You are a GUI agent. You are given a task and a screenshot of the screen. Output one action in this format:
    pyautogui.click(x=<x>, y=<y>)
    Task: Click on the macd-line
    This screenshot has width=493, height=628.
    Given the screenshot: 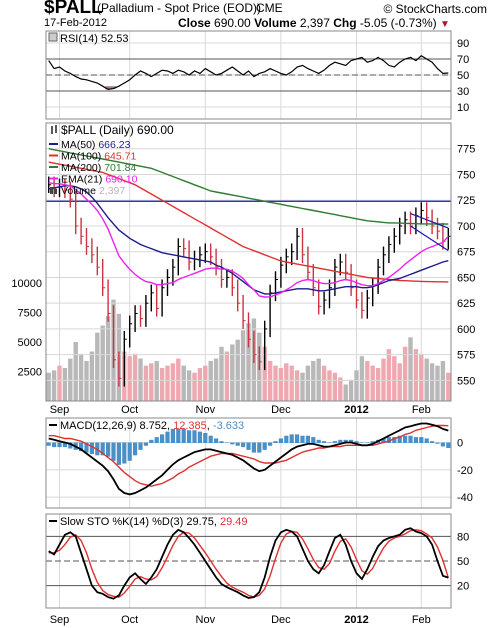 What is the action you would take?
    pyautogui.click(x=248, y=459)
    